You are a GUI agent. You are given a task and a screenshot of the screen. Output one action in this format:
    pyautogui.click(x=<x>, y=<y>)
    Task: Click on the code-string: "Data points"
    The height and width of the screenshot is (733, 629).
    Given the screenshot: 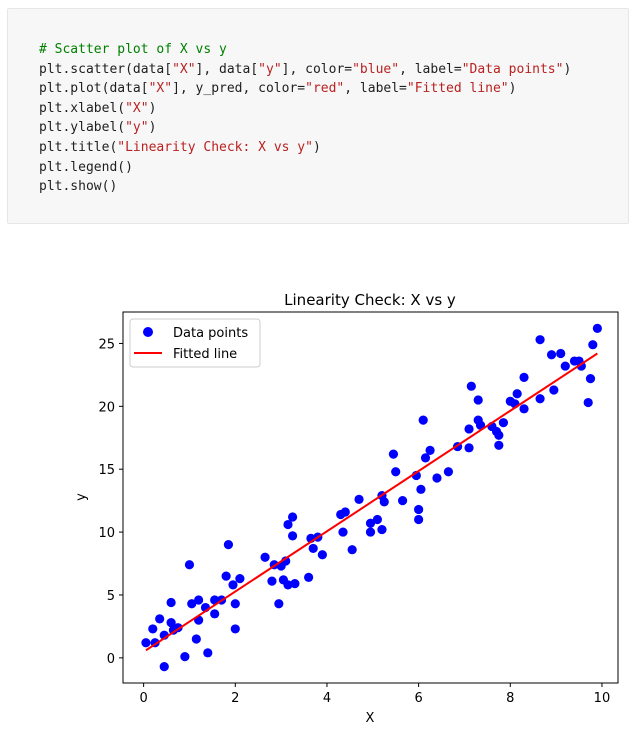 What is the action you would take?
    pyautogui.click(x=512, y=69)
    